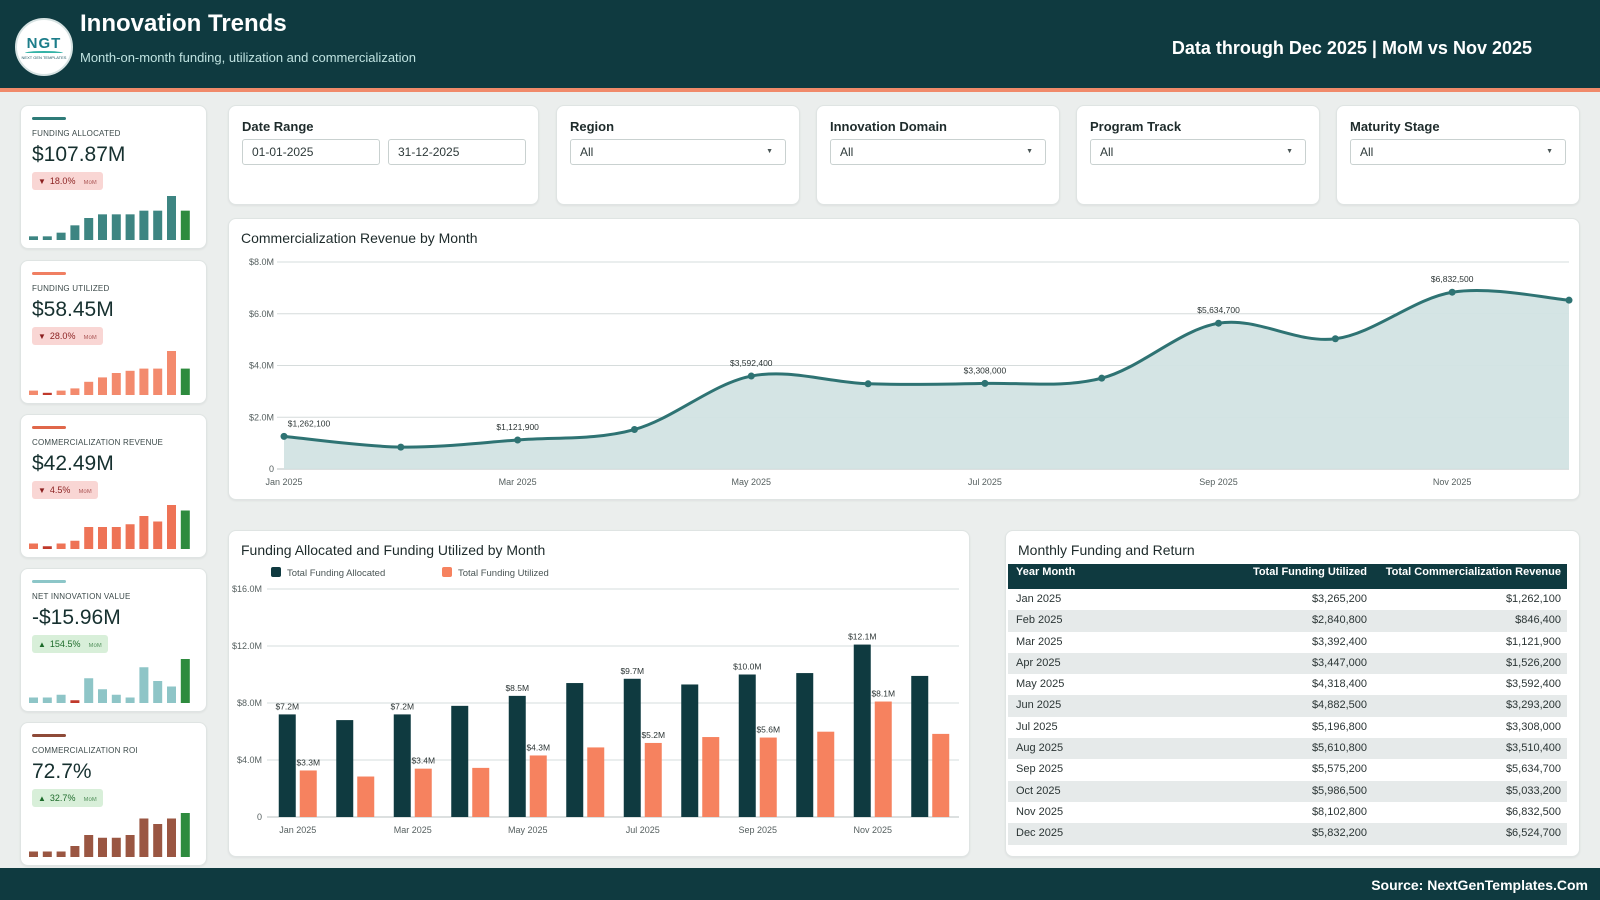  What do you see at coordinates (1287, 642) in the screenshot?
I see `table-row: Mar 2025 $3,392,400 $1,121,900` at bounding box center [1287, 642].